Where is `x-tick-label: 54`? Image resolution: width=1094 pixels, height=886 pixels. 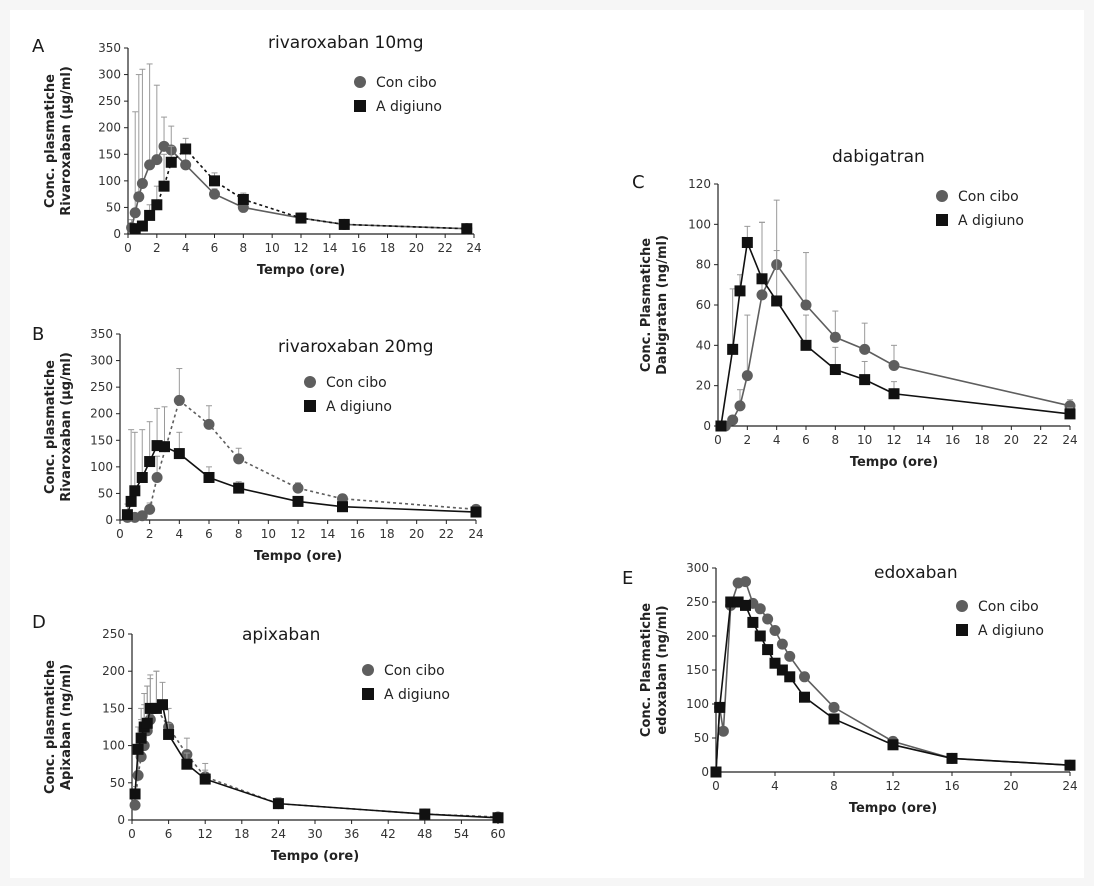
x-tick-label: 54 is located at coordinates (461, 834).